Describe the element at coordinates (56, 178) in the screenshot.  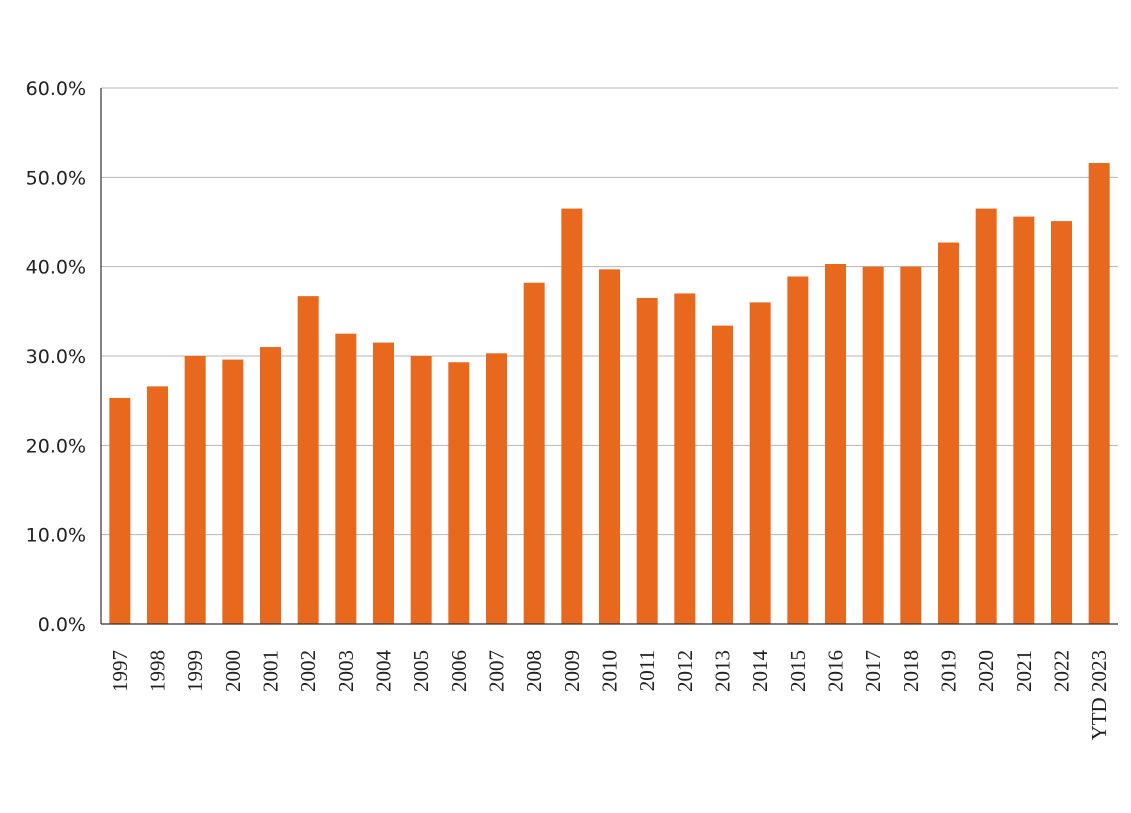
I see `y-tick-label: 50.0%` at that location.